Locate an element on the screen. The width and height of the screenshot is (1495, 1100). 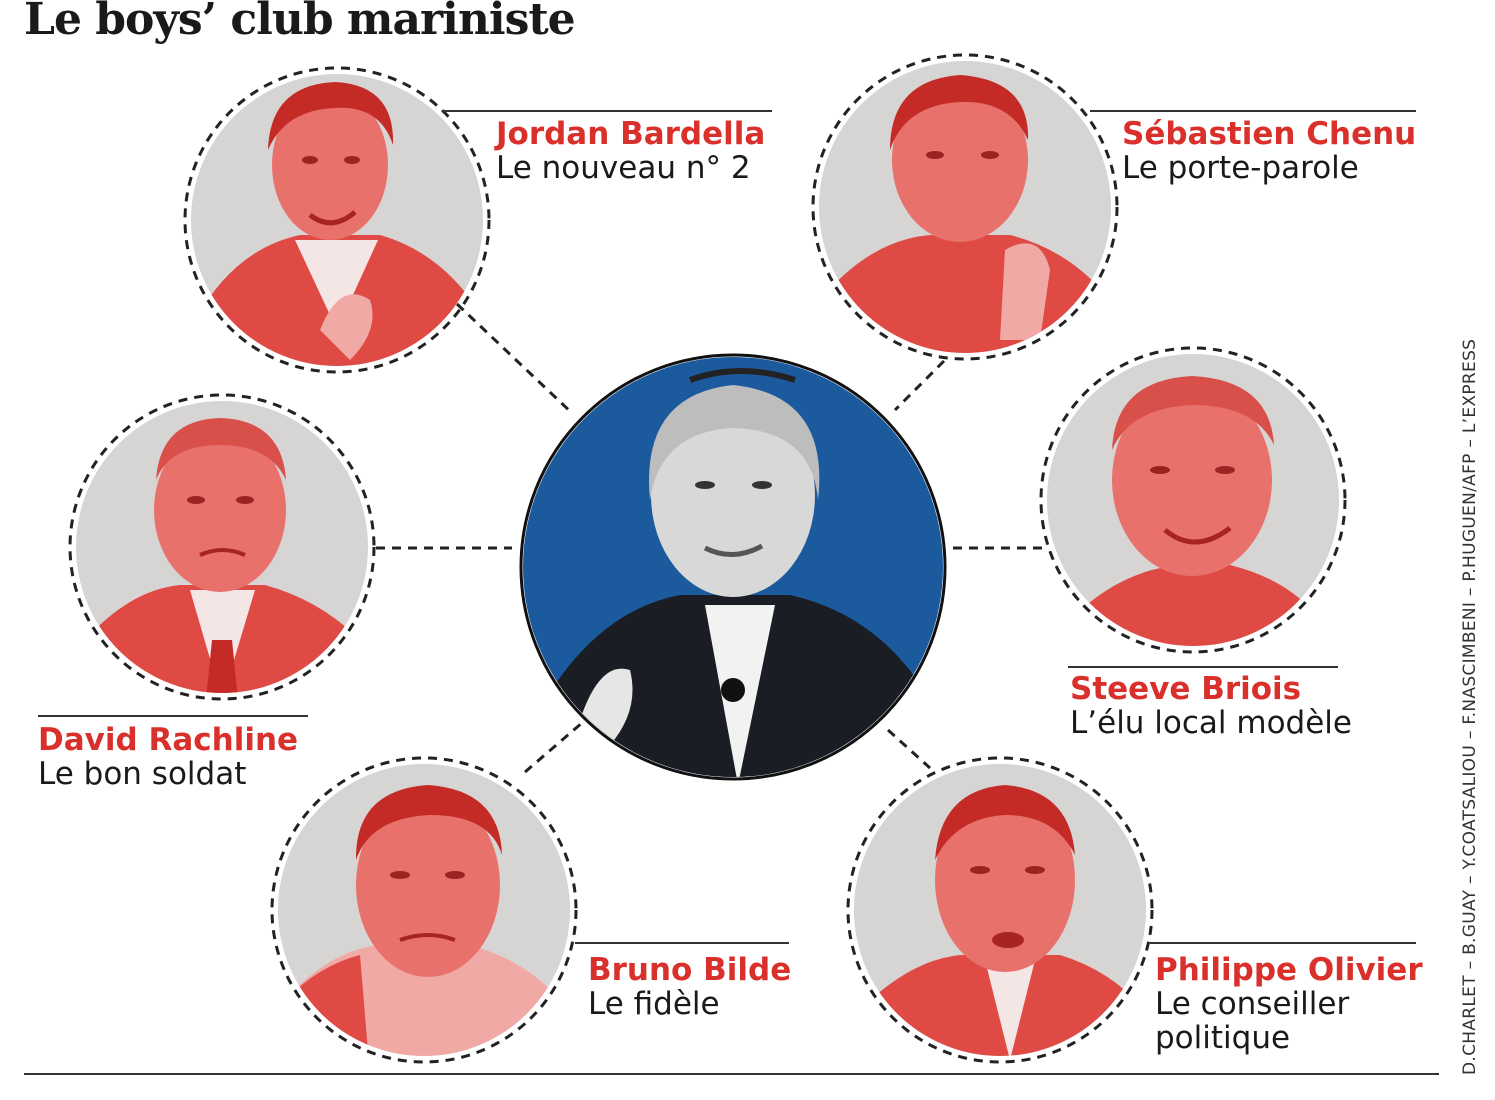
portrait-steeve-briois is located at coordinates (1193, 500).